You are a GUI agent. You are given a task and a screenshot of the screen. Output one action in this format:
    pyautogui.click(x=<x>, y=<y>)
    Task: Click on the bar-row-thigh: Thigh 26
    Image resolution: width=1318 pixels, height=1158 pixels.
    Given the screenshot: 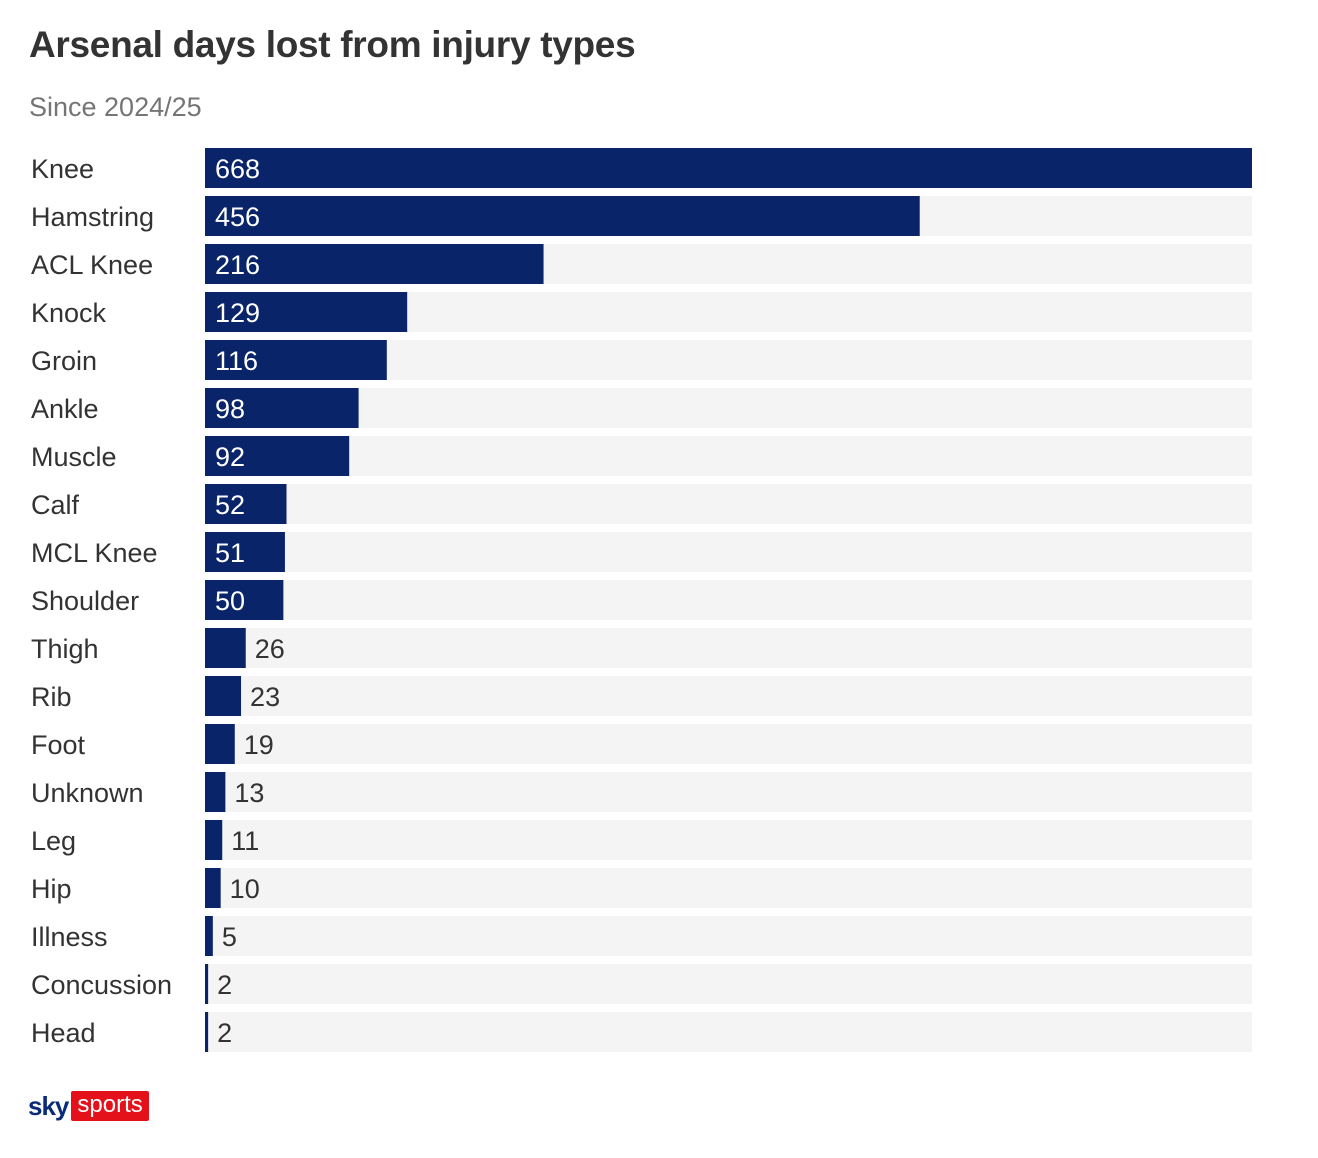 What is the action you would take?
    pyautogui.click(x=641, y=648)
    